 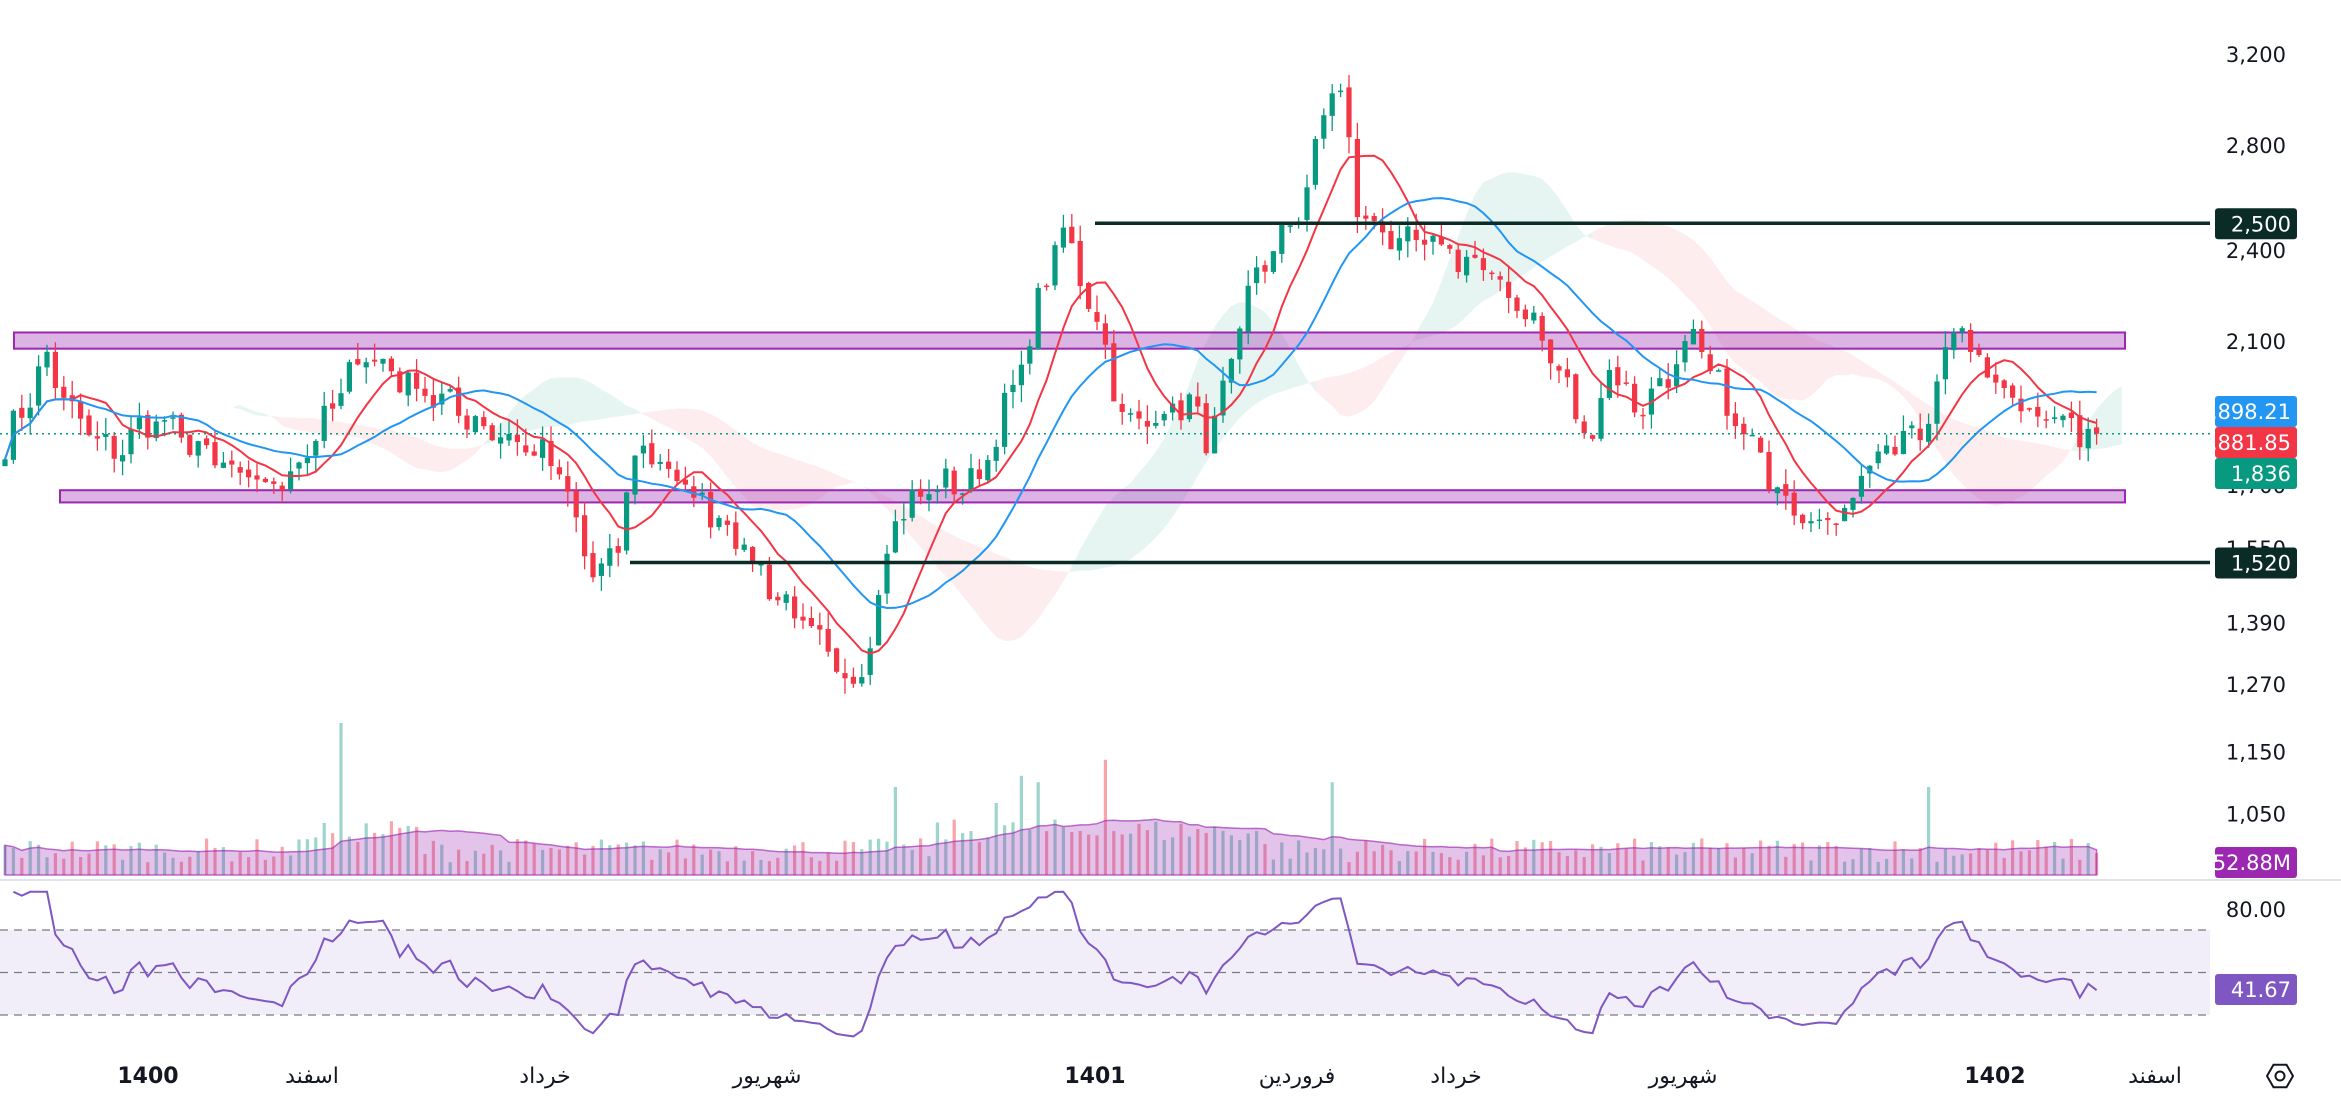 What do you see at coordinates (2256, 474) in the screenshot?
I see `last-price-price-tag: 1,836` at bounding box center [2256, 474].